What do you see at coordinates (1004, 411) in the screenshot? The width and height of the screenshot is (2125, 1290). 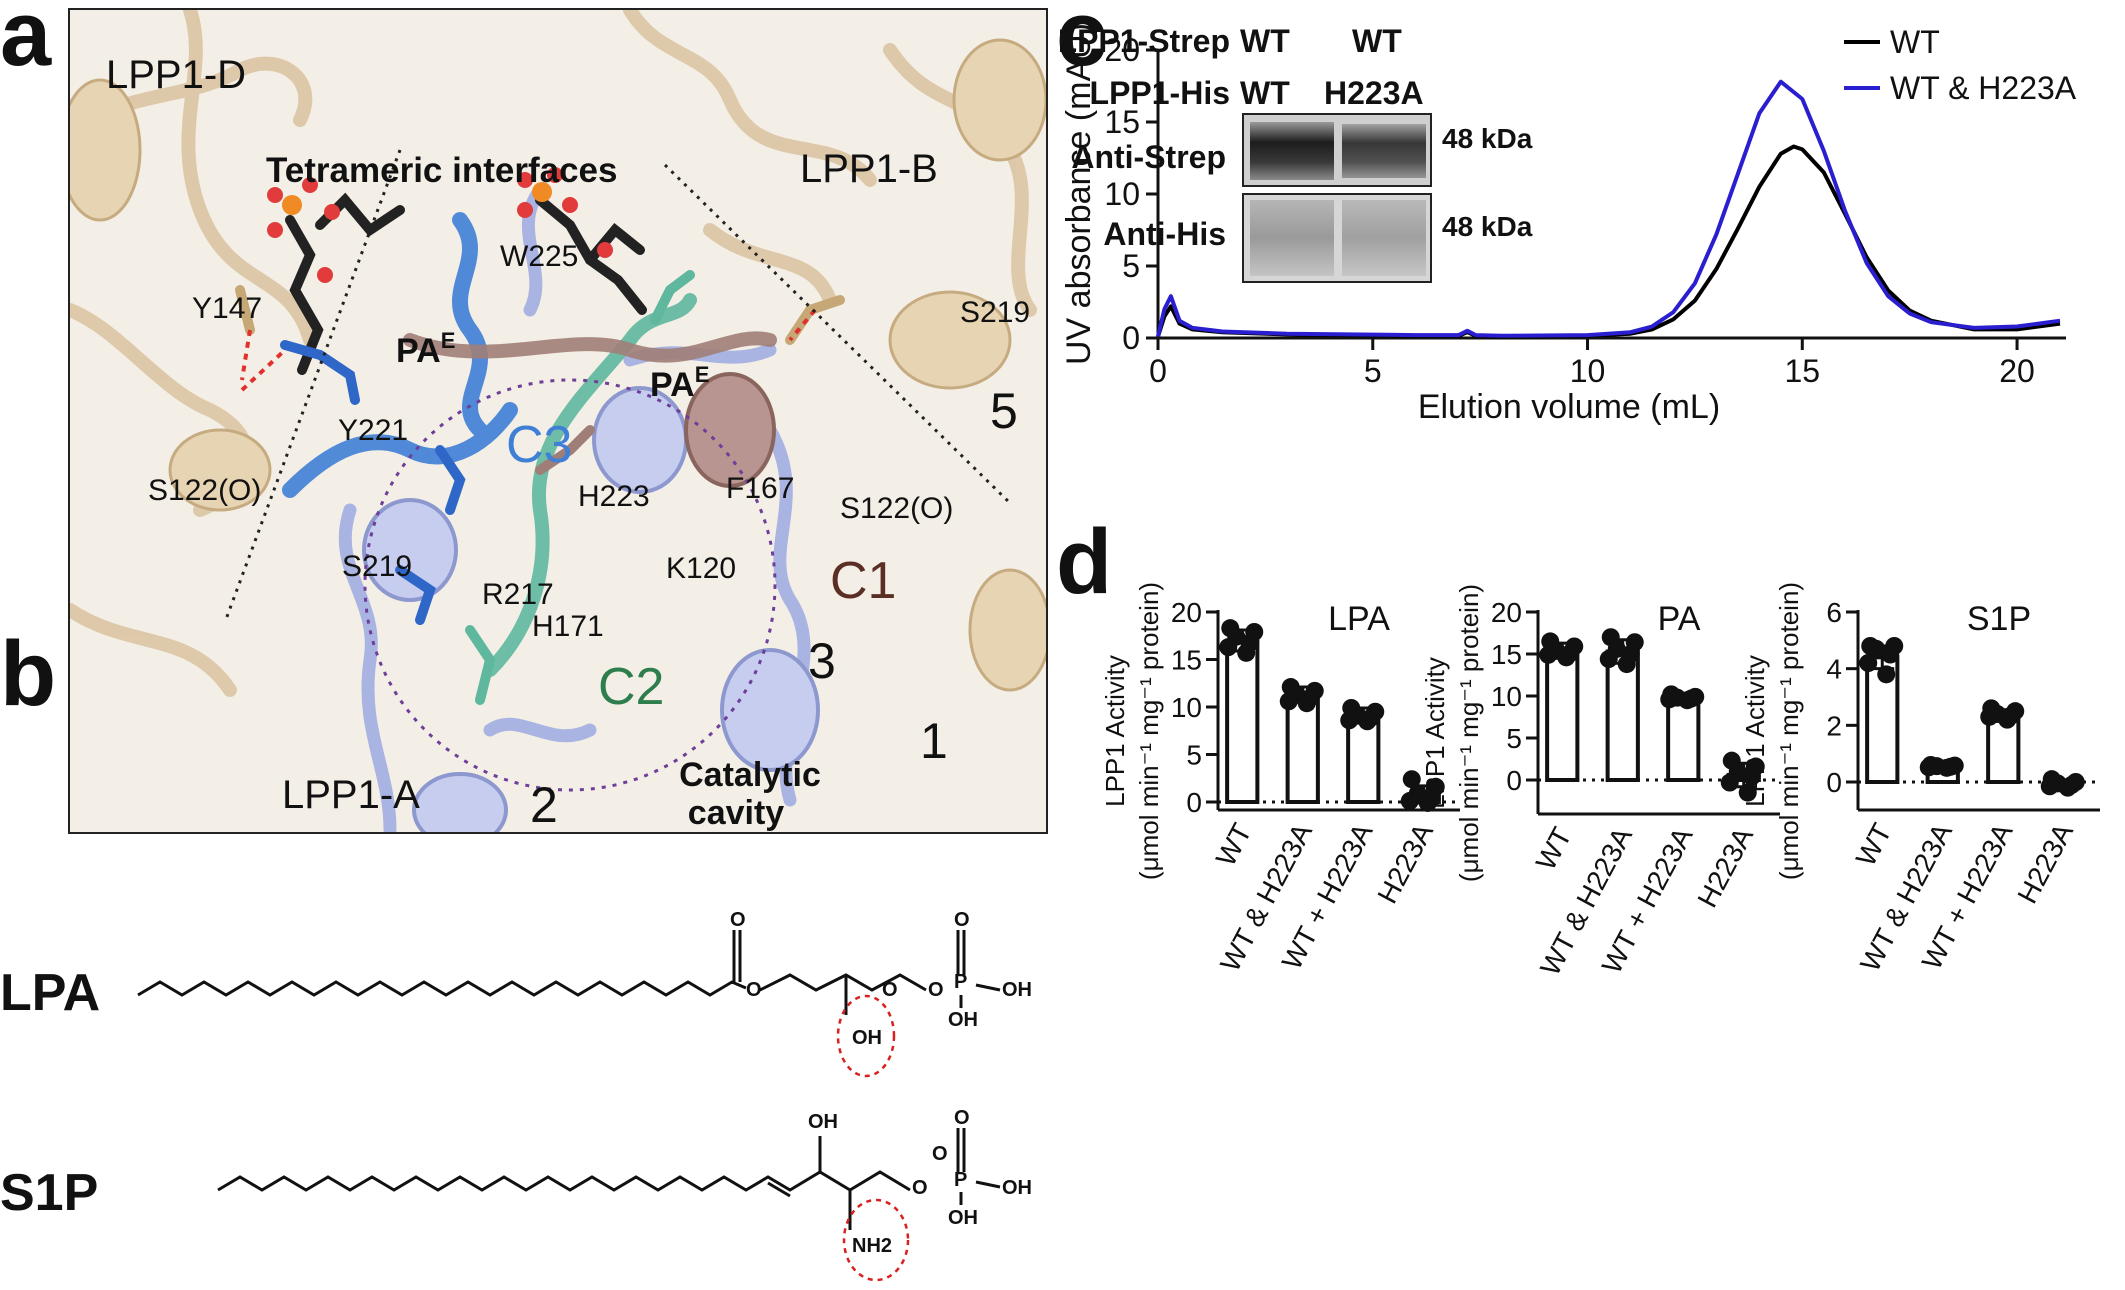 I see `helix-number: 5` at bounding box center [1004, 411].